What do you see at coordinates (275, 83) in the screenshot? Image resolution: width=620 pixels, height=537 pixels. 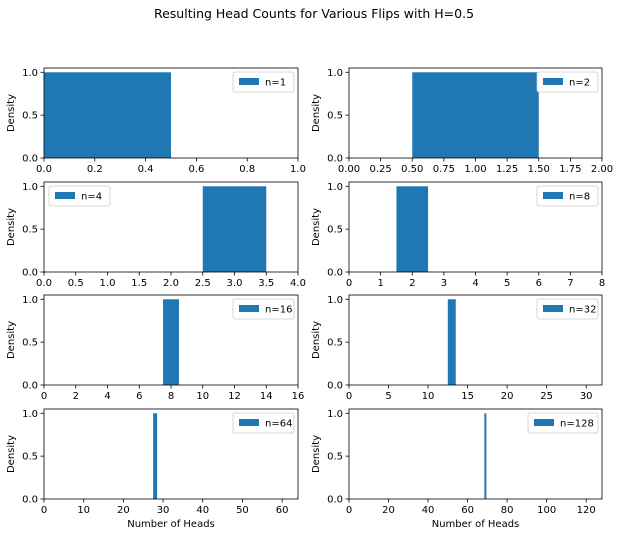 I see `legend-label: n=1` at bounding box center [275, 83].